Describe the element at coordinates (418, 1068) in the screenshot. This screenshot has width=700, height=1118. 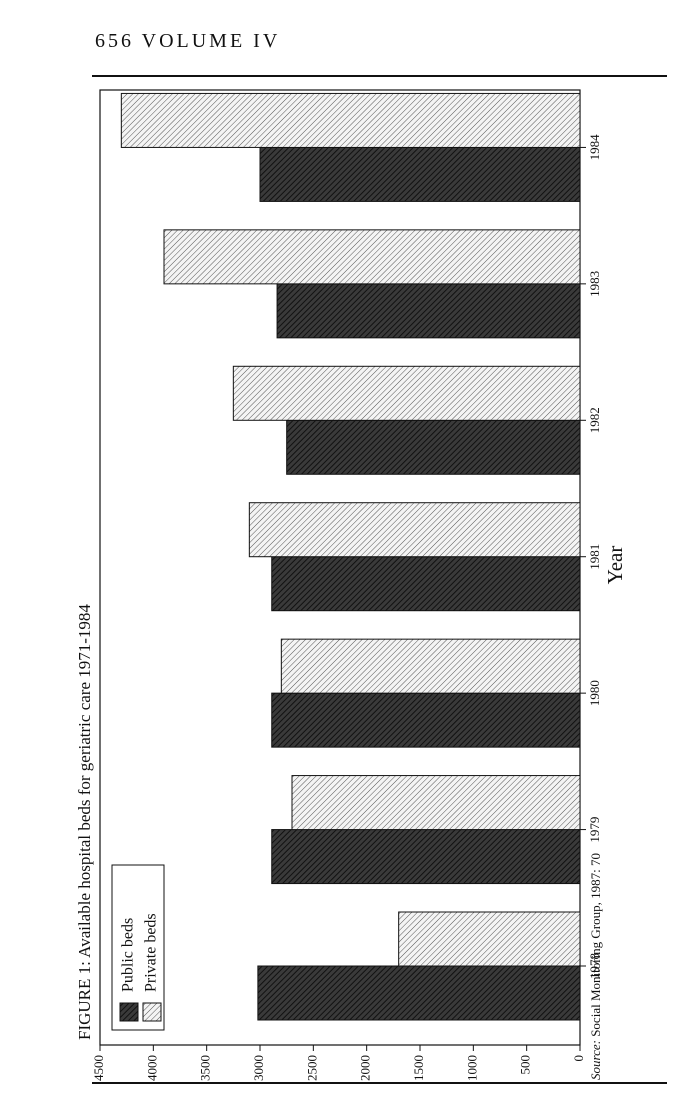
I see `y-tick-label: 1500` at that location.